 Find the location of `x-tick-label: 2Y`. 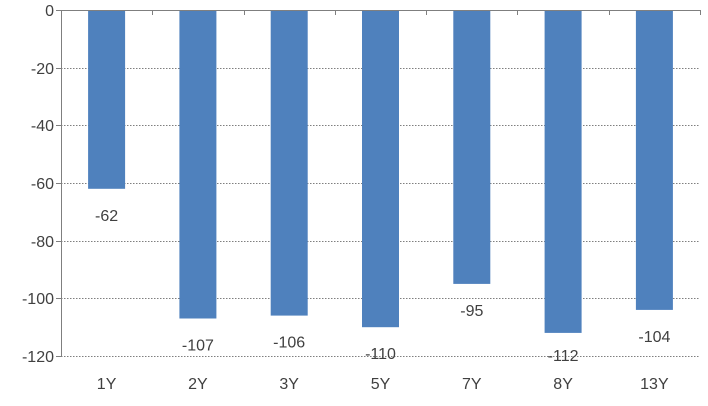

x-tick-label: 2Y is located at coordinates (198, 384).